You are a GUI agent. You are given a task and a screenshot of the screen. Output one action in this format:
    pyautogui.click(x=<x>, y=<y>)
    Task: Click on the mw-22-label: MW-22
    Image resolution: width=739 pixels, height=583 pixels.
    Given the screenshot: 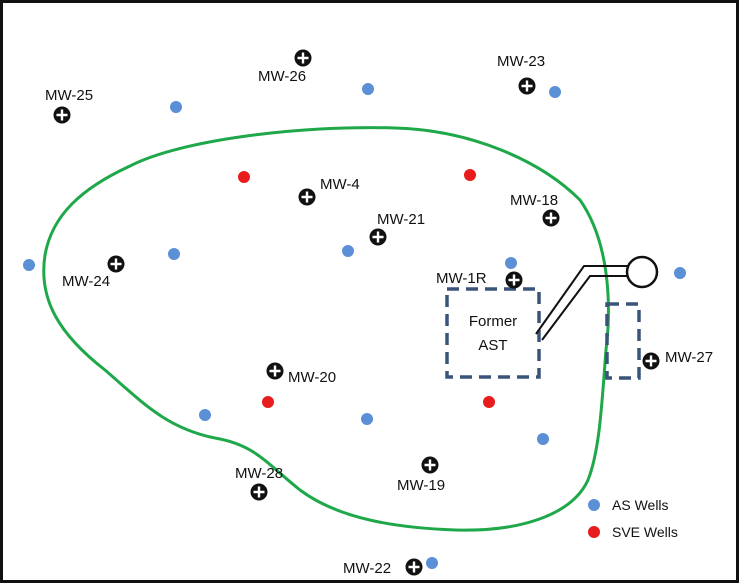 What is the action you would take?
    pyautogui.click(x=367, y=568)
    